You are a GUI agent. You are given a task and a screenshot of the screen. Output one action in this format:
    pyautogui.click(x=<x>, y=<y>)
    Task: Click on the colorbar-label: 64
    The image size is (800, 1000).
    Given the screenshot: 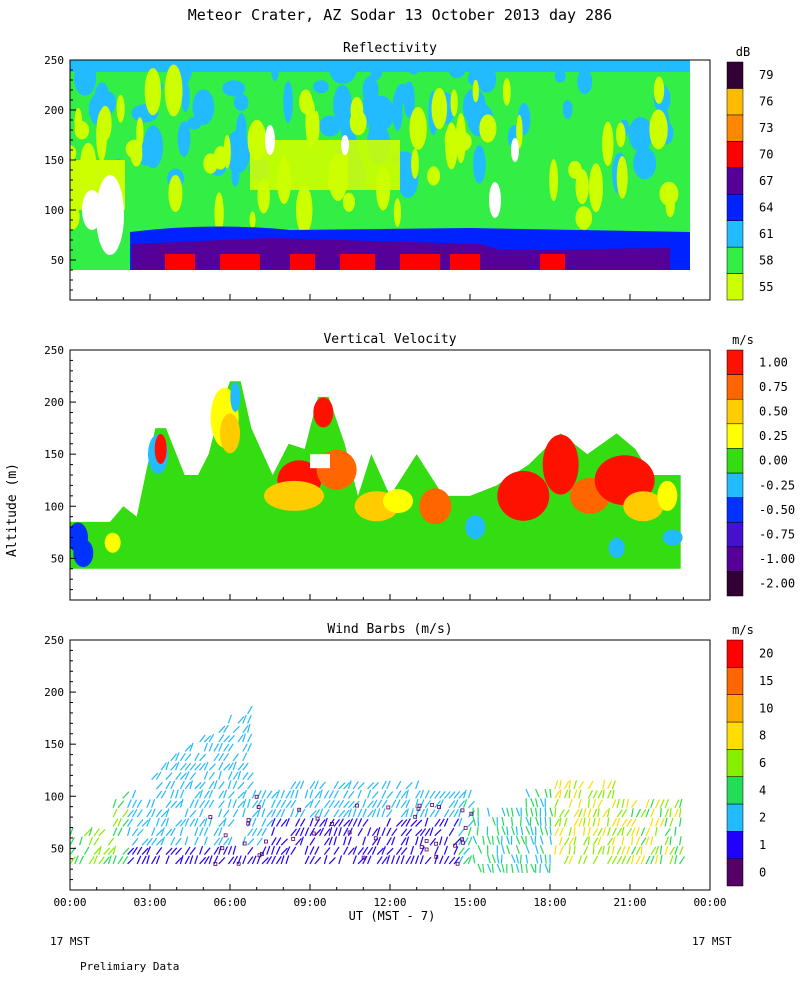 What is the action you would take?
    pyautogui.click(x=766, y=207)
    